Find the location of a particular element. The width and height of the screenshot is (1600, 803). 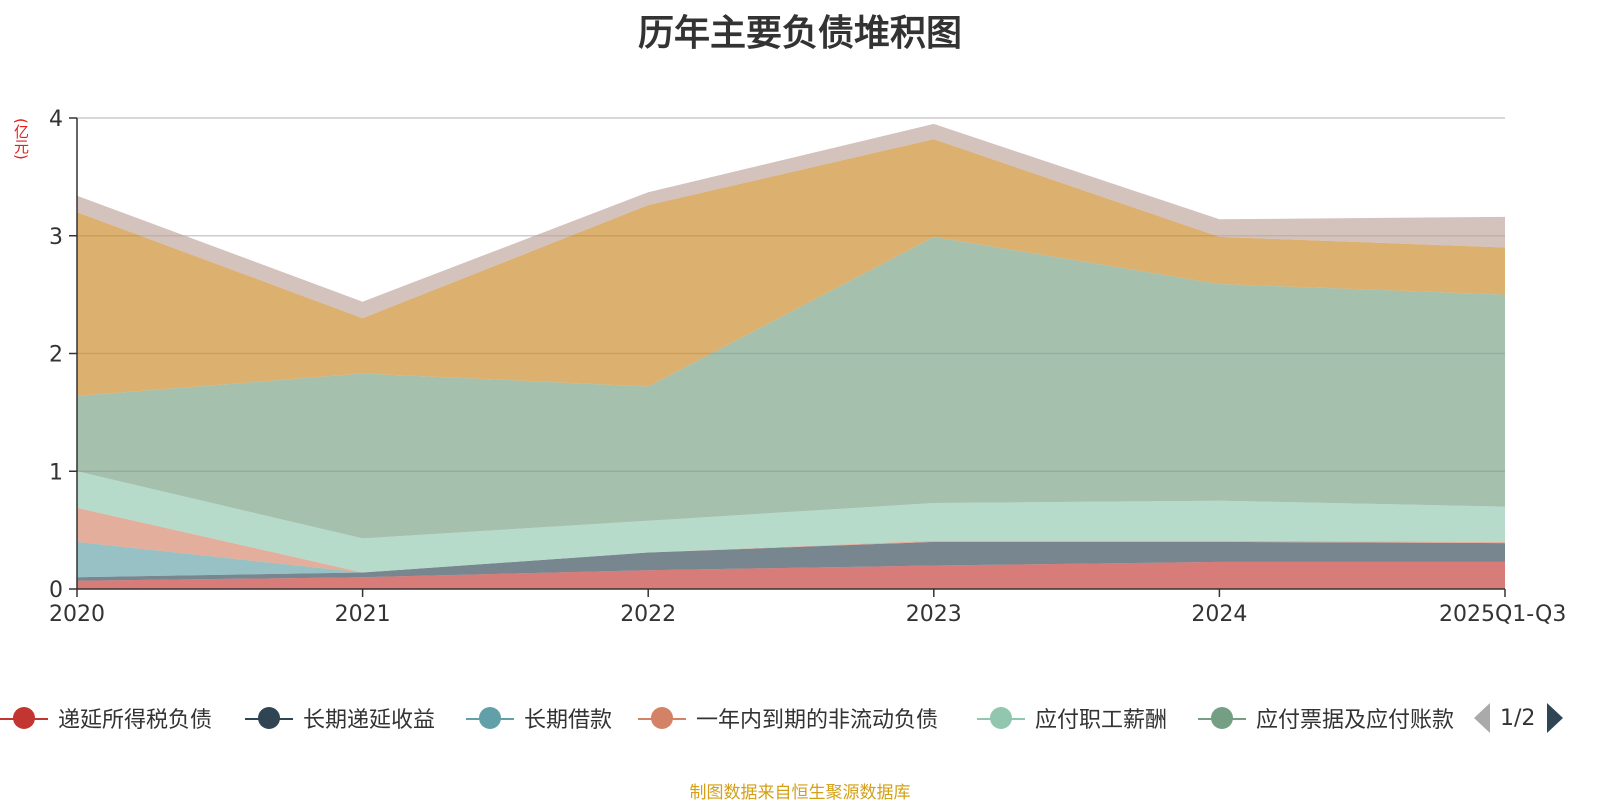

y-axis-unit-label: (亿元) is located at coordinates (21, 139).